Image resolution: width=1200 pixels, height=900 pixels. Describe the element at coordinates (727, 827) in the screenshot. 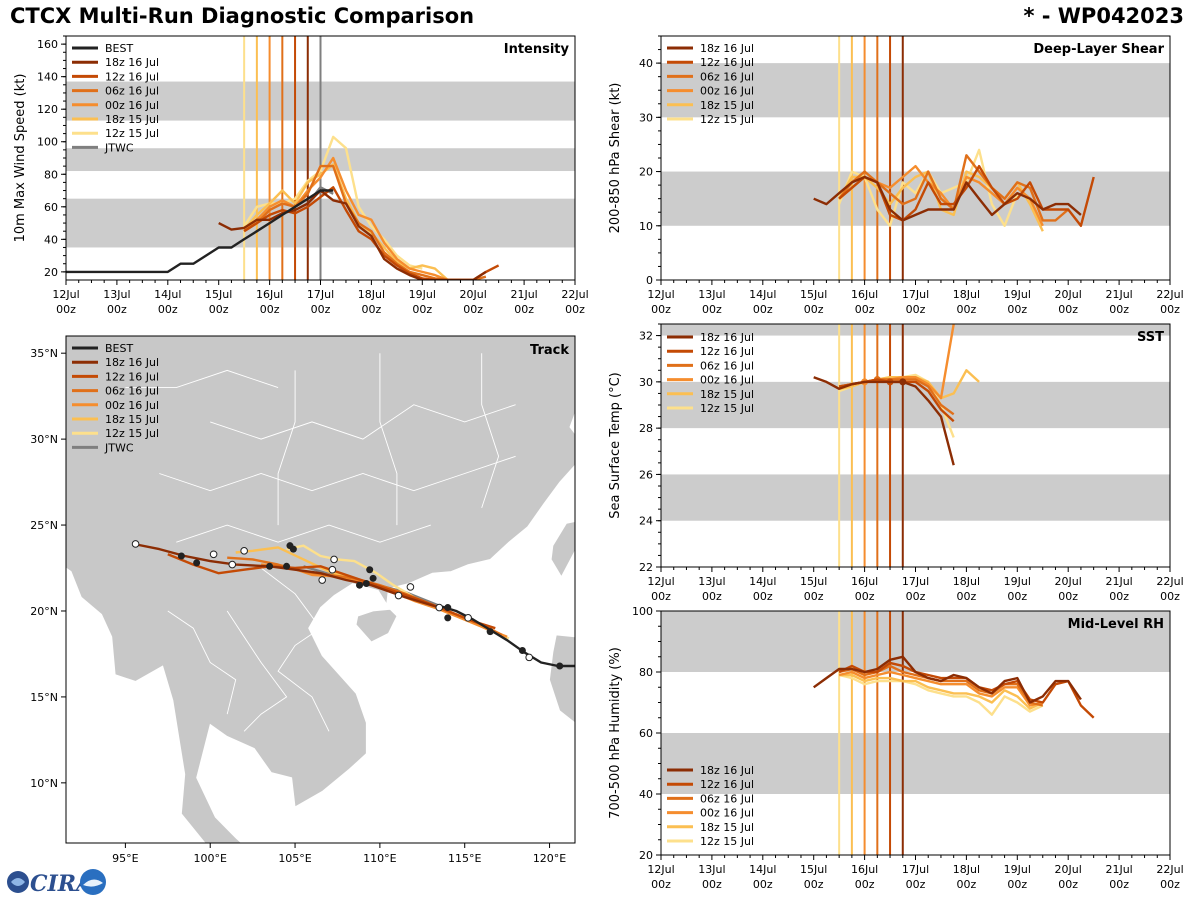

I see `rh-legend-label-18z-15-jul: 18z 15 Jul` at that location.